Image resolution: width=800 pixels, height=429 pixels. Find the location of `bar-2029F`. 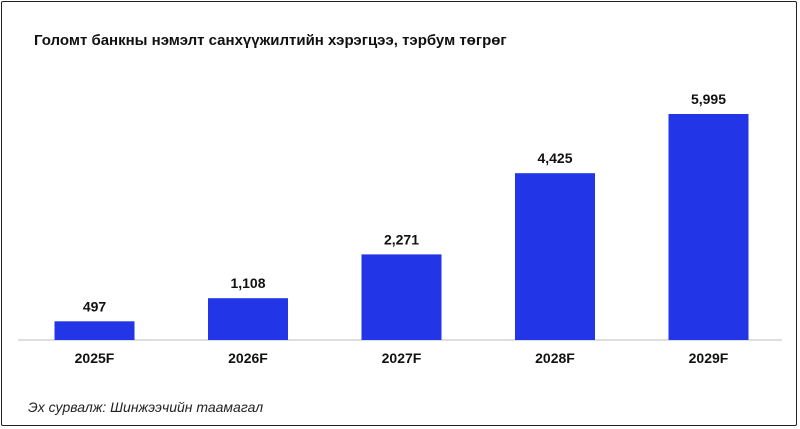

bar-2029F is located at coordinates (708, 227).